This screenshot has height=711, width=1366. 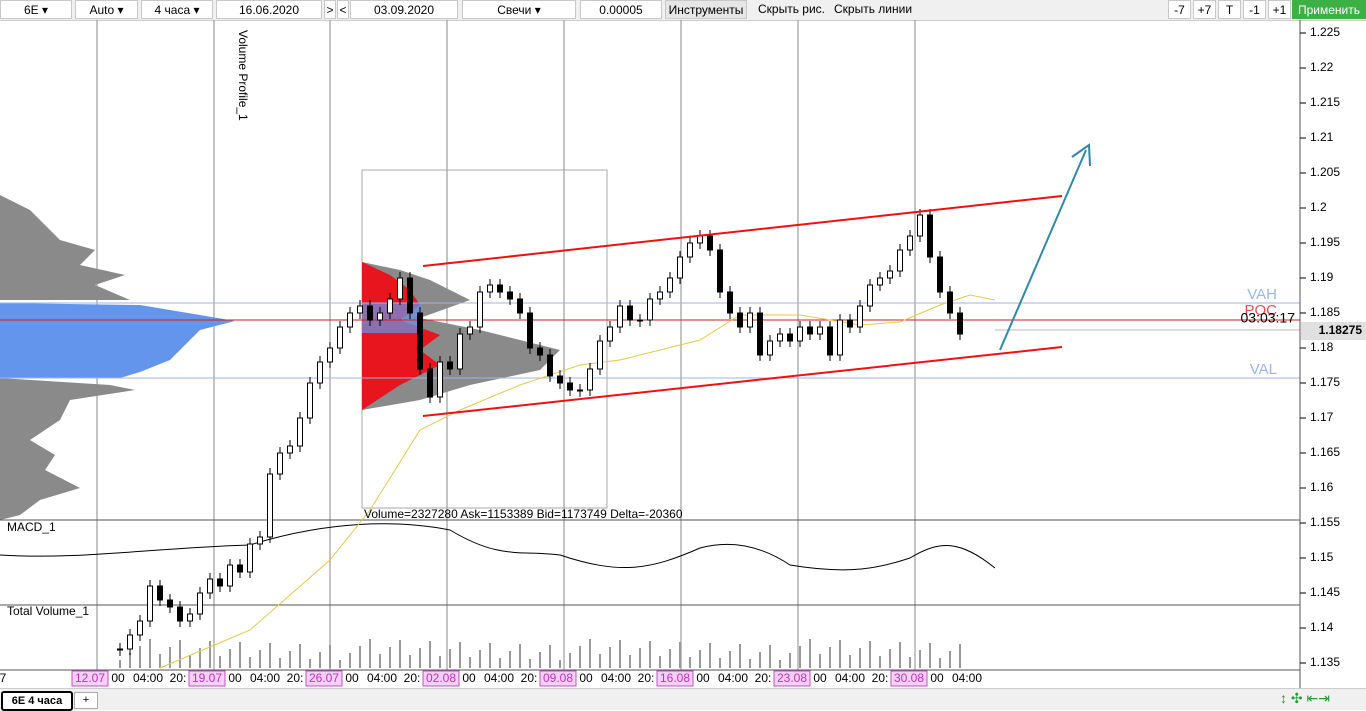 I want to click on date-label: 23.08, so click(x=792, y=678).